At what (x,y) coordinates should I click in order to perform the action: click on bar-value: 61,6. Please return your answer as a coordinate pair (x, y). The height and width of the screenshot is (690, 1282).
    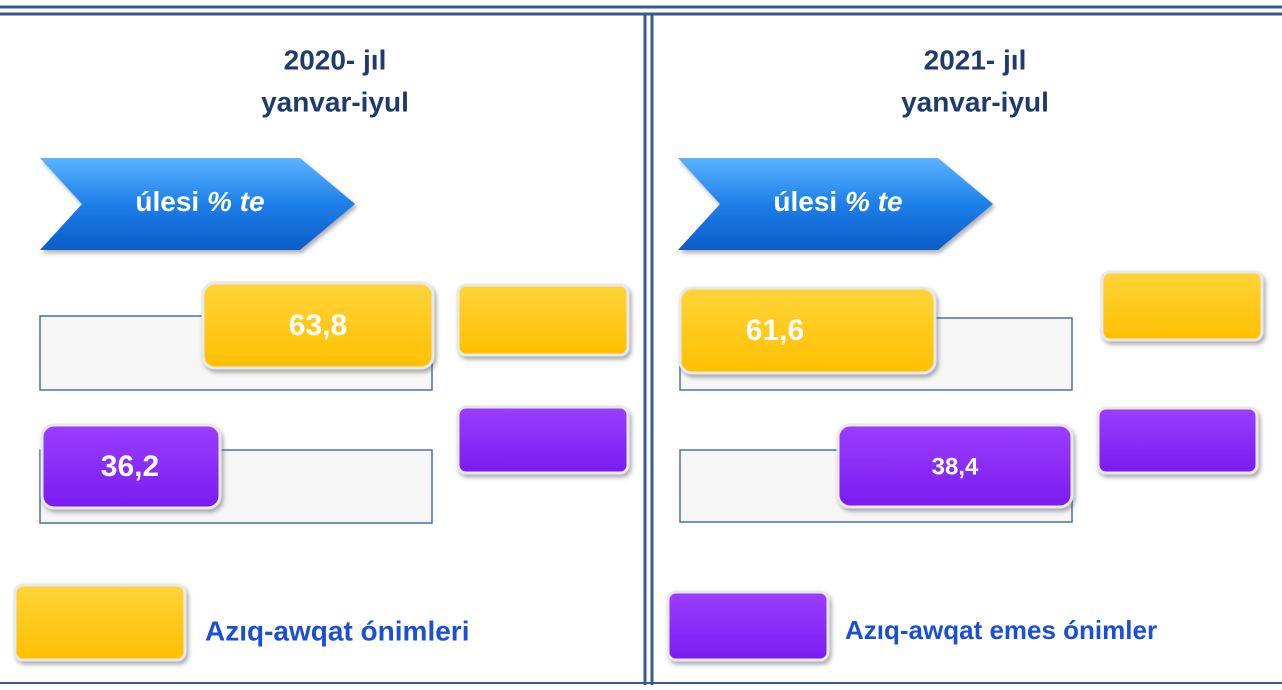
    Looking at the image, I should click on (775, 330).